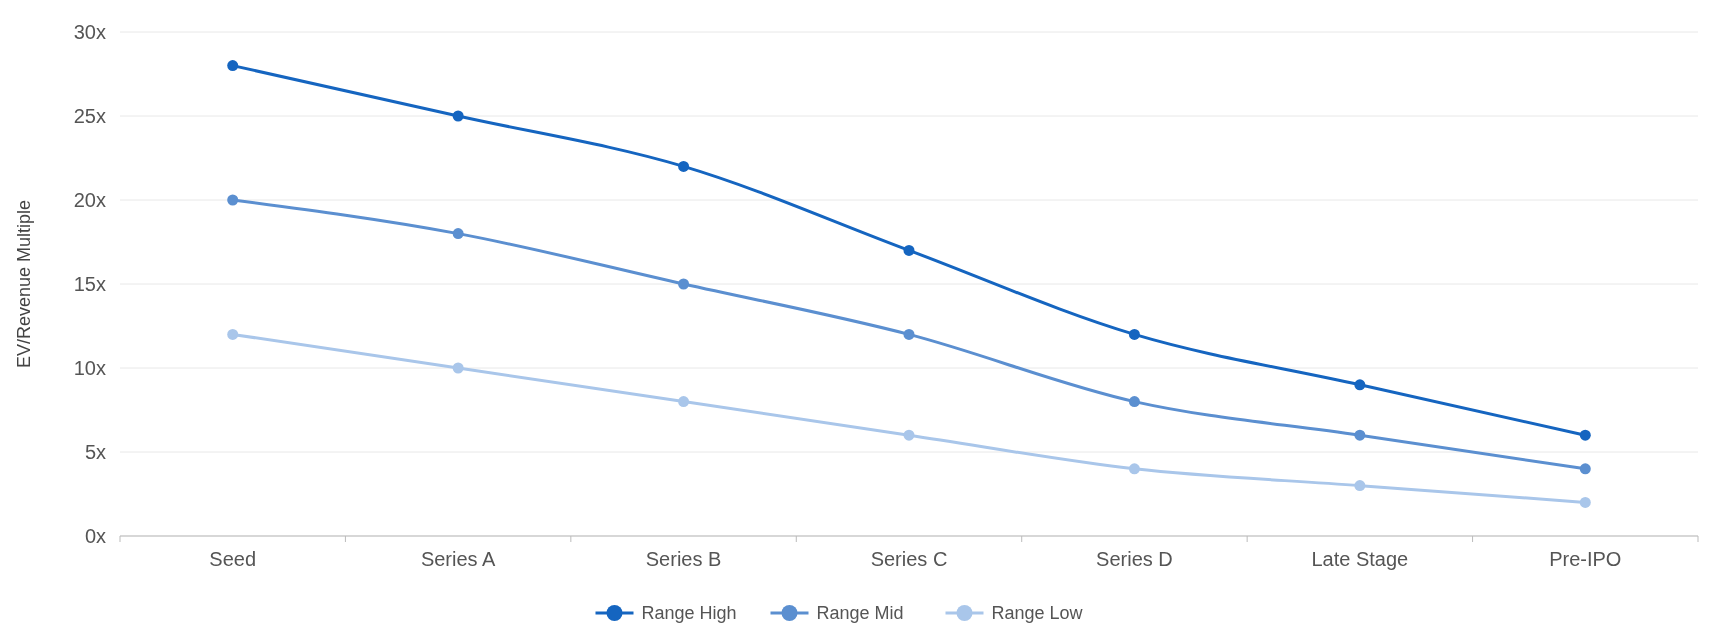 This screenshot has height=629, width=1716. I want to click on legend-label: Range High, so click(689, 613).